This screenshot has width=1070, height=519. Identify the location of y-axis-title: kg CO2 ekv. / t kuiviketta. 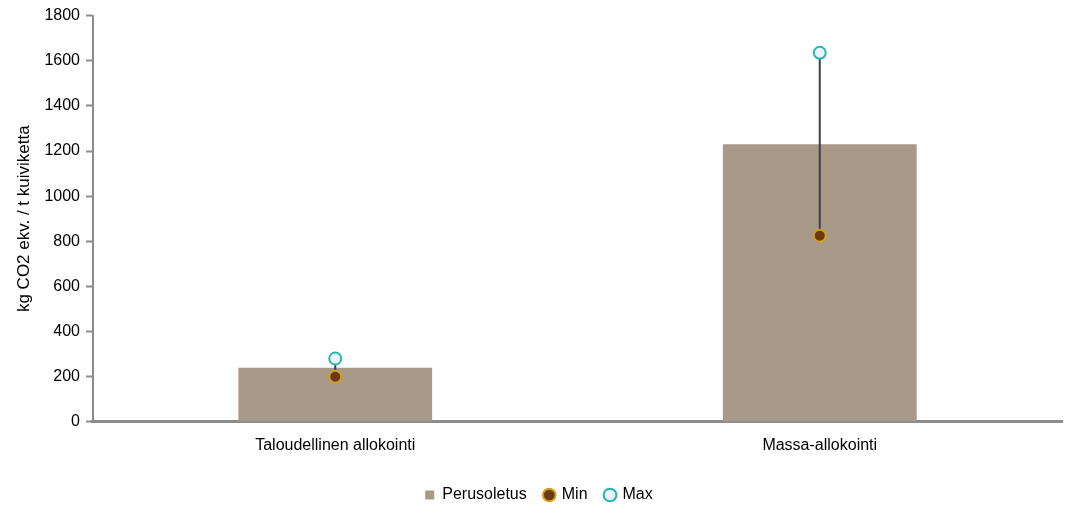
(23, 218).